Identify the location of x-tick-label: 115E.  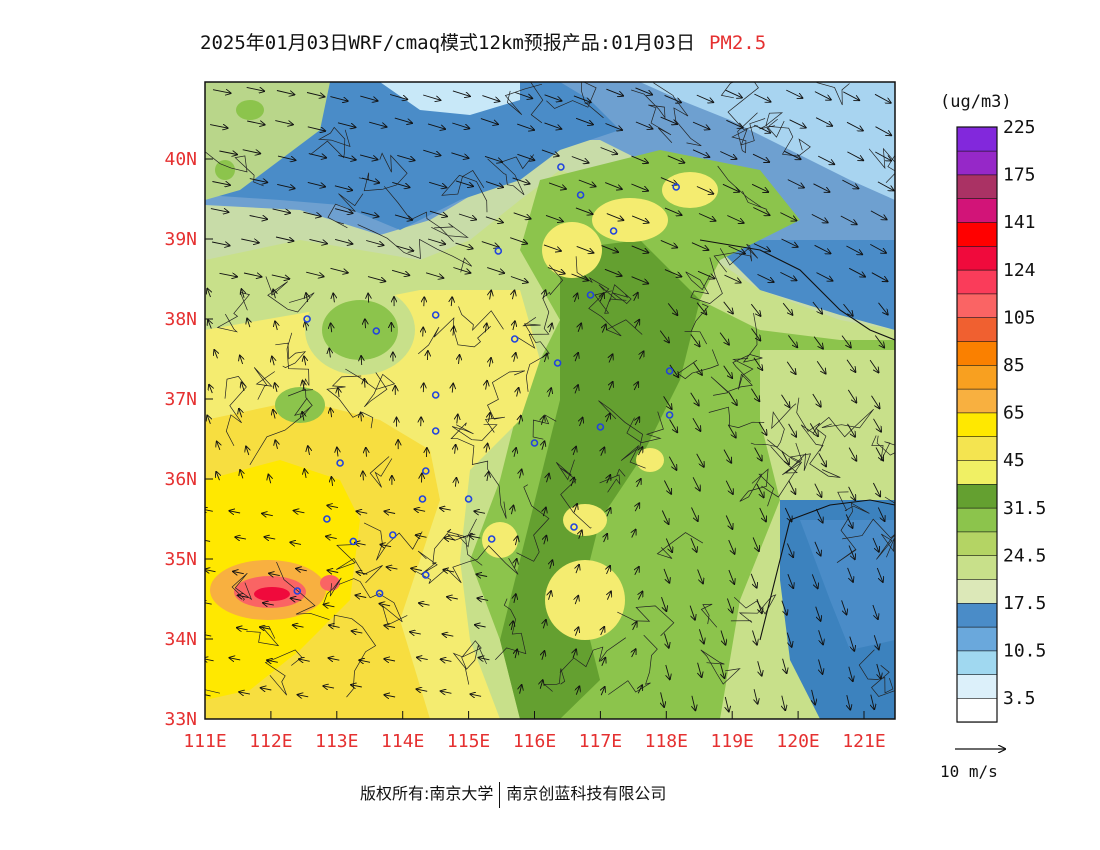
(468, 741).